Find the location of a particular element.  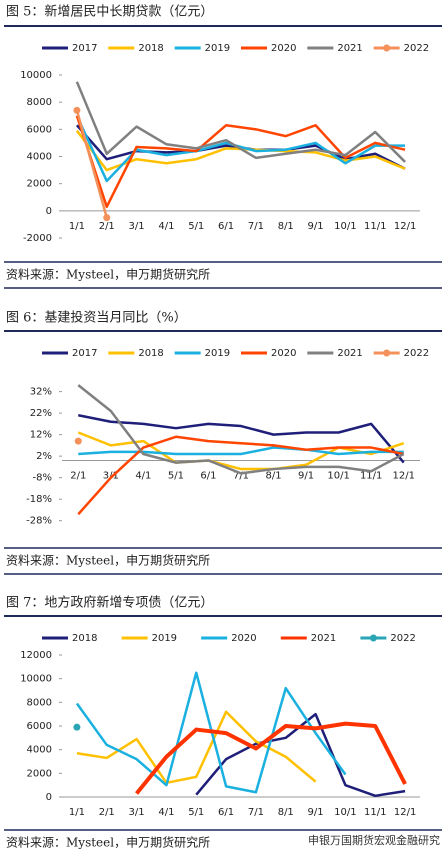

y-tick-label: 32% is located at coordinates (41, 392).